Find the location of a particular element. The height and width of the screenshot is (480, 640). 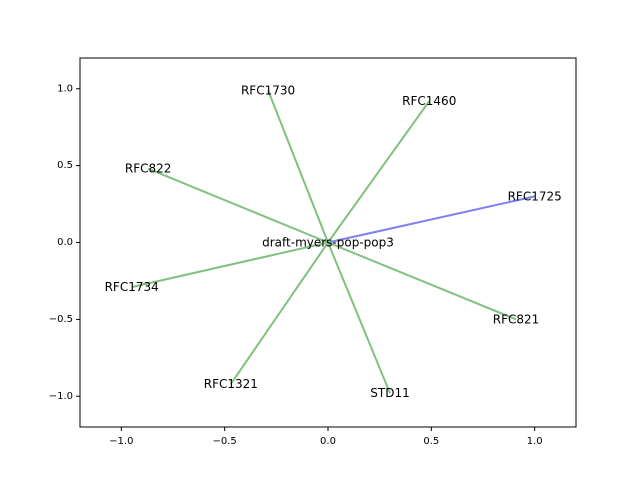

edge-rfc1730 is located at coordinates (298, 166).